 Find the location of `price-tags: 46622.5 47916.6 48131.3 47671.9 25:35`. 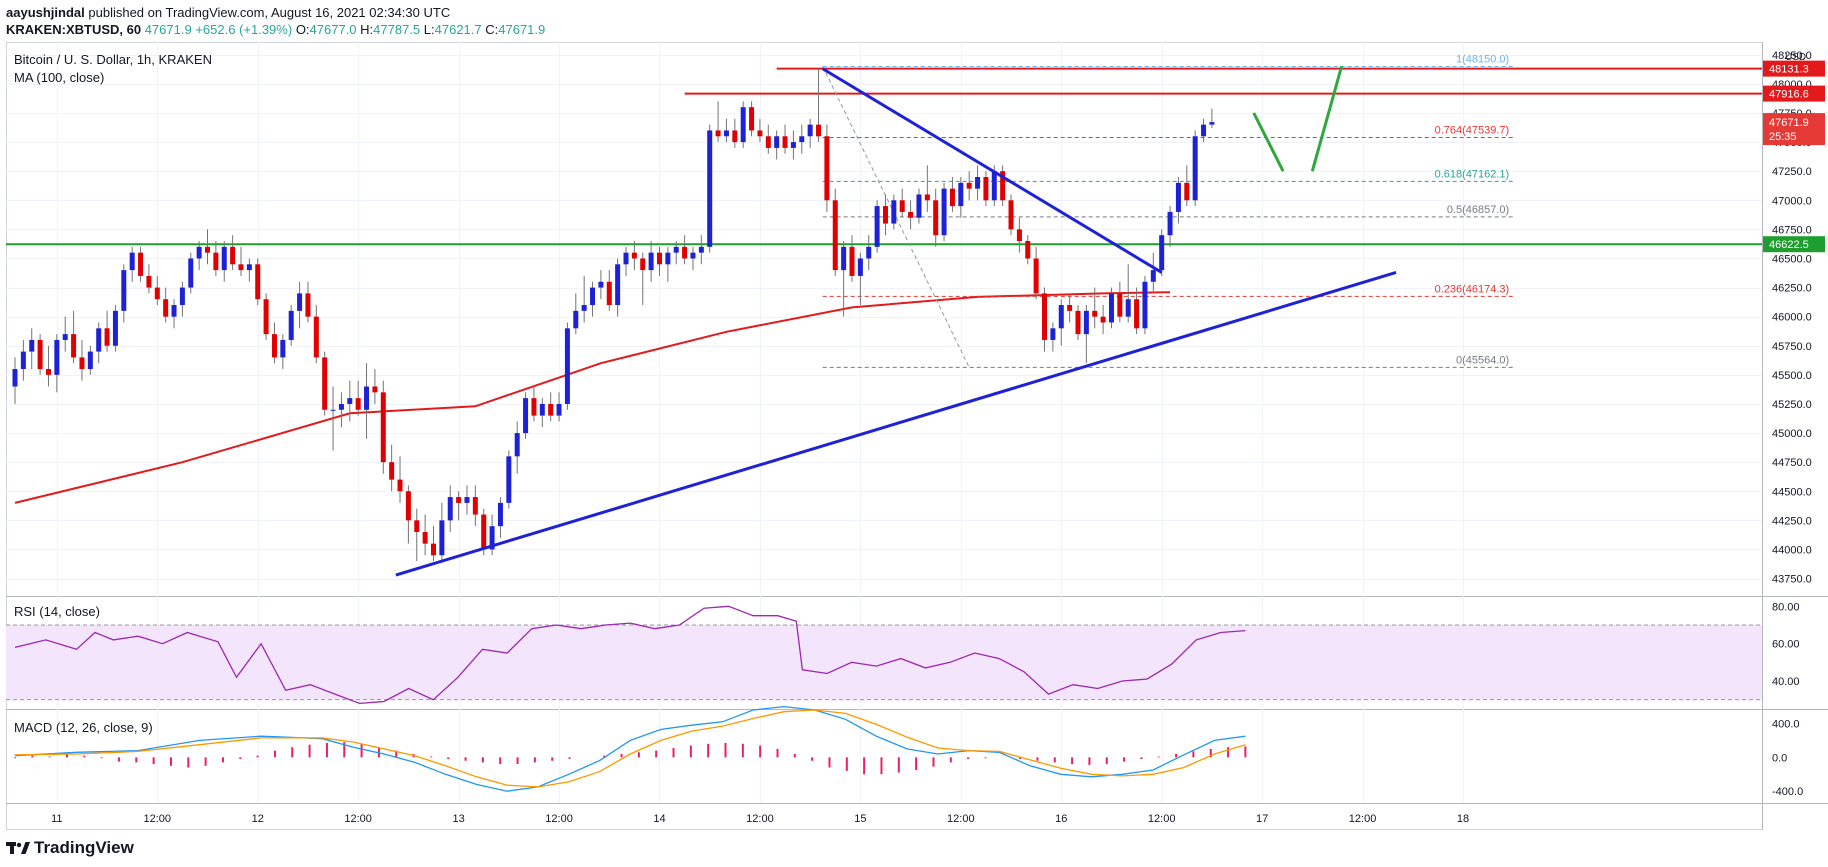

price-tags: 46622.5 47916.6 48131.3 47671.9 25:35 is located at coordinates (1794, 156).